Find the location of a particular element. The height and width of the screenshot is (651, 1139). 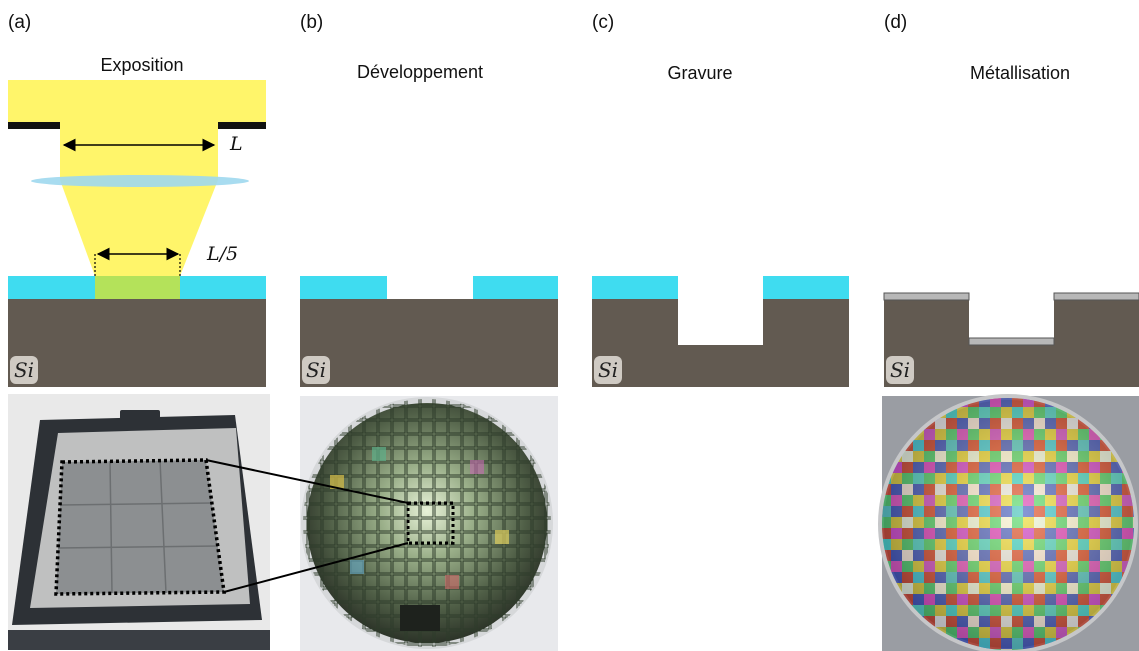

zoom-line-bottom is located at coordinates (316, 567).